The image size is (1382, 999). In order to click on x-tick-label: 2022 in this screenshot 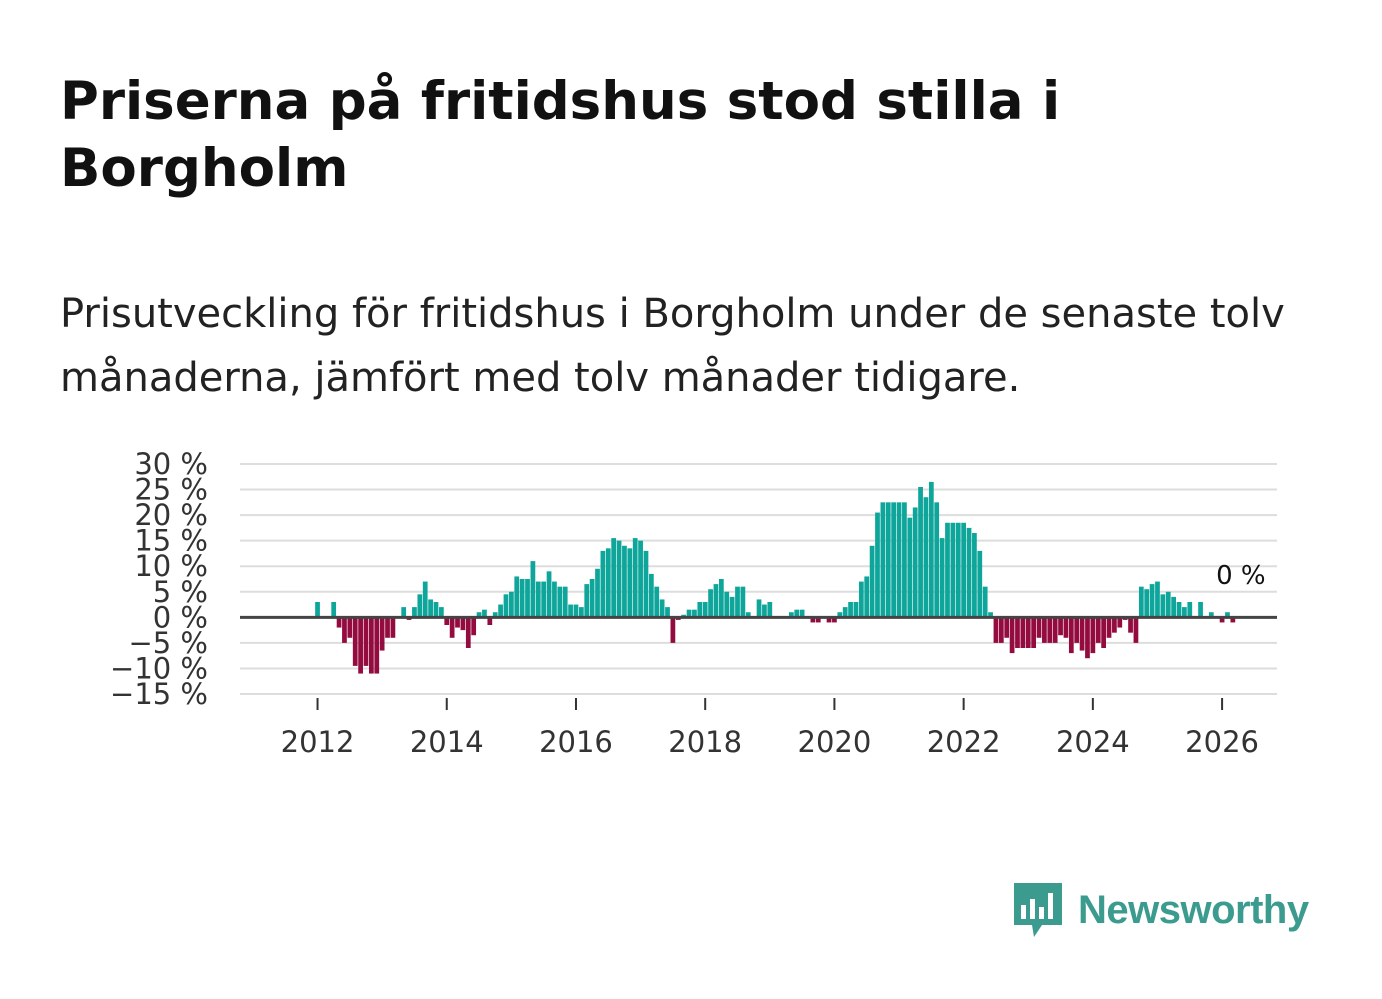, I will do `click(964, 742)`.